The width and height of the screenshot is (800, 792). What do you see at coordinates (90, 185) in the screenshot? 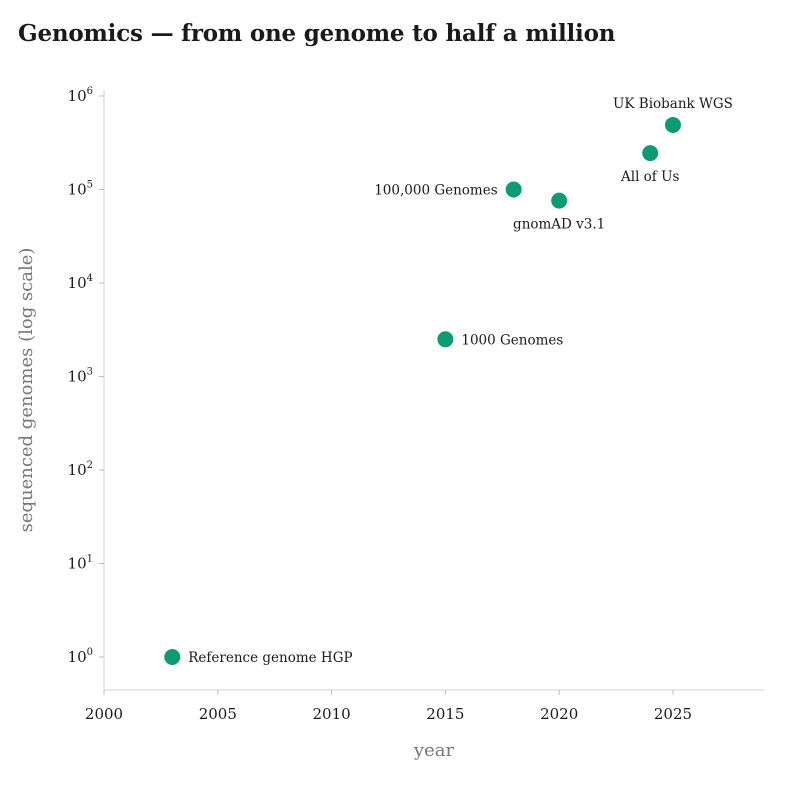
I see `y-tick-exponent: 5` at bounding box center [90, 185].